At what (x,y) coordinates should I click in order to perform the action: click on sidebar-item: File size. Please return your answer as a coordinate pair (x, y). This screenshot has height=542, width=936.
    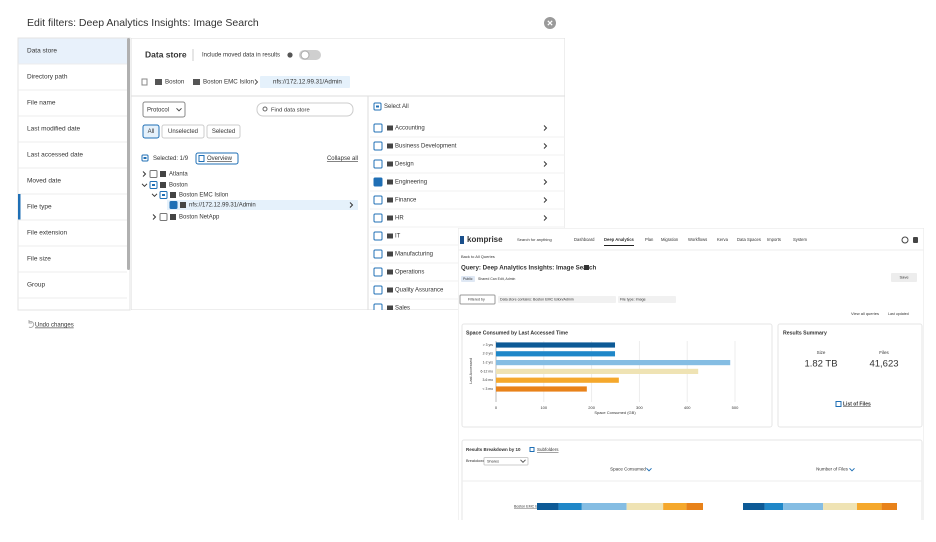
    Looking at the image, I should click on (39, 259).